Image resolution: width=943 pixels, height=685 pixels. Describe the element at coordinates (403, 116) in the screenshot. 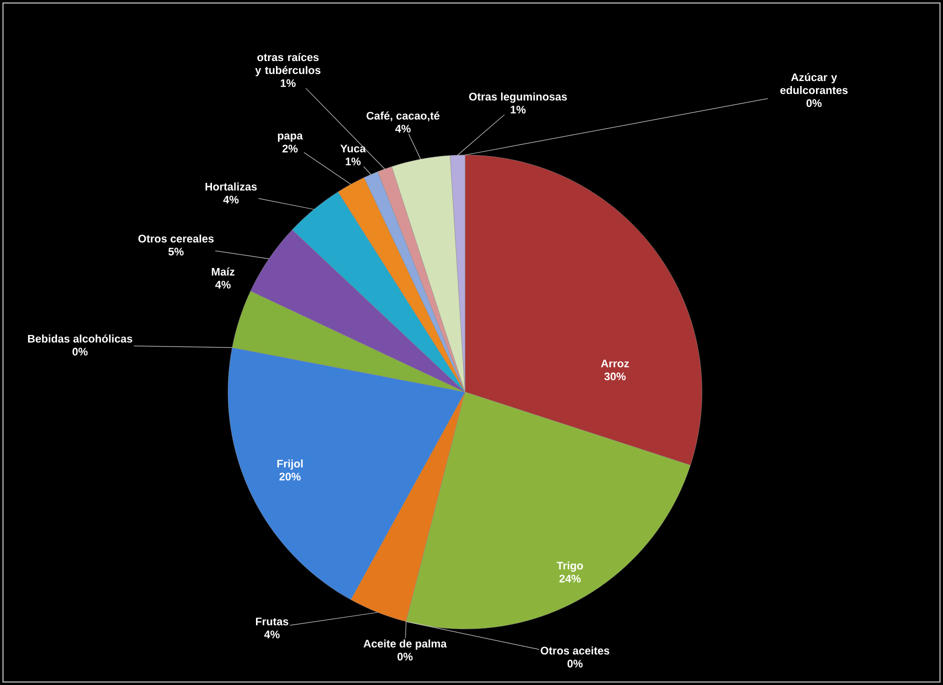

I see `slice-label: Café, cacao,té` at that location.